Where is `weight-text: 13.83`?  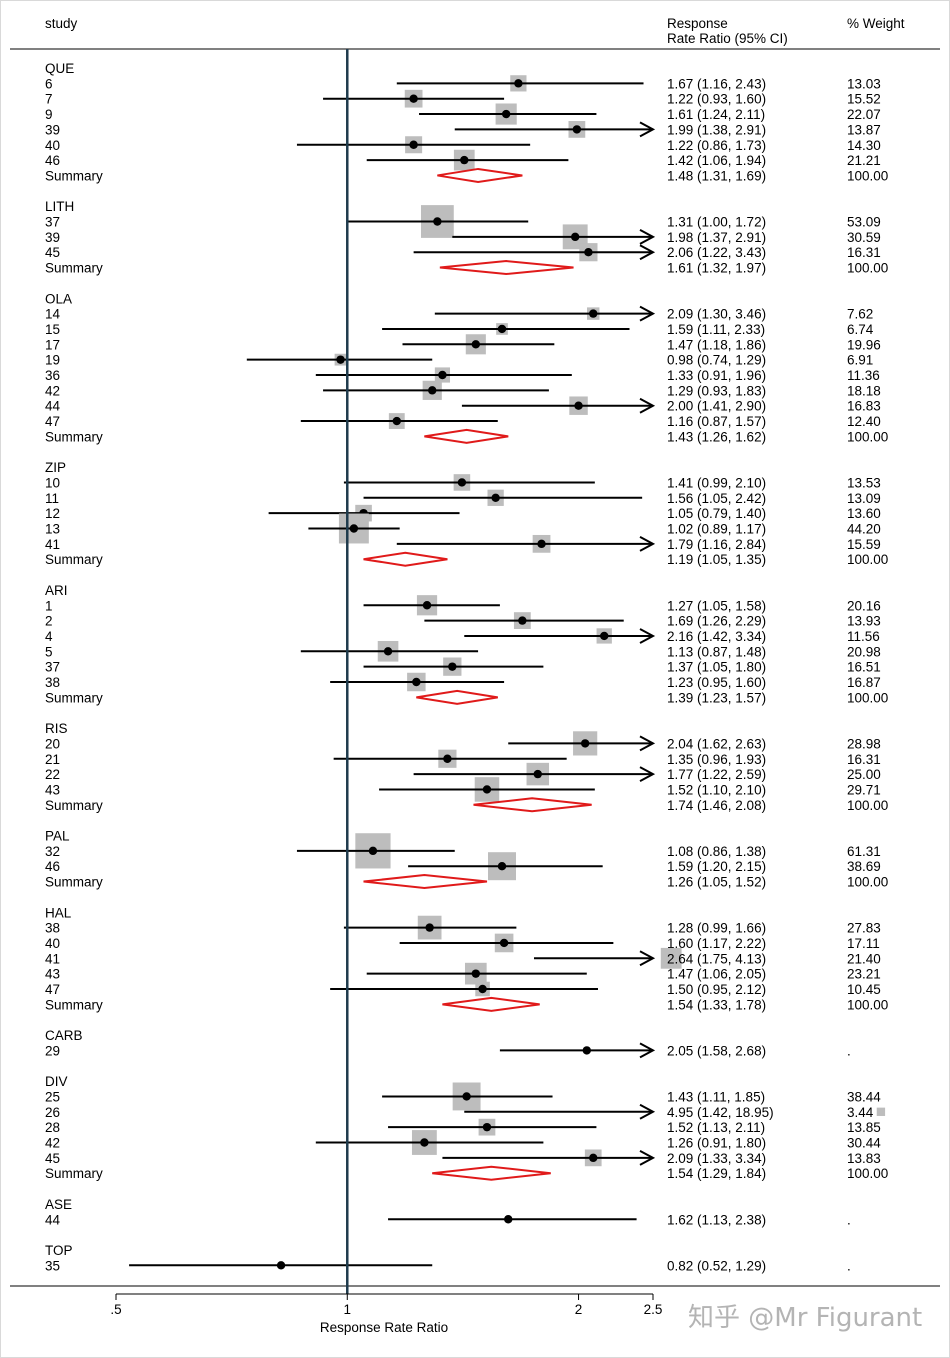
weight-text: 13.83 is located at coordinates (864, 1158).